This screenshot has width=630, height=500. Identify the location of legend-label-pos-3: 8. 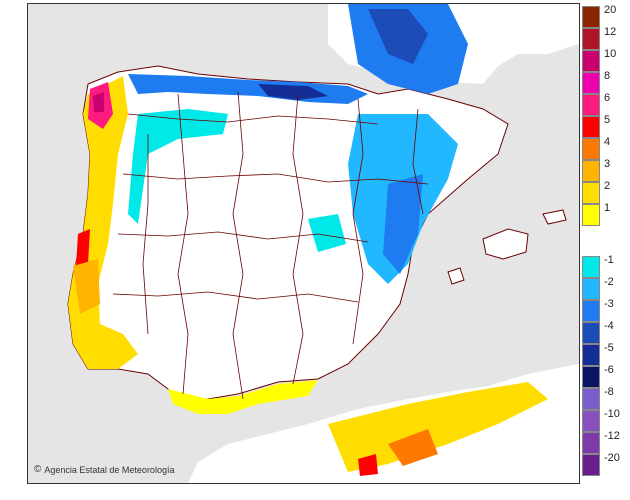
(607, 76).